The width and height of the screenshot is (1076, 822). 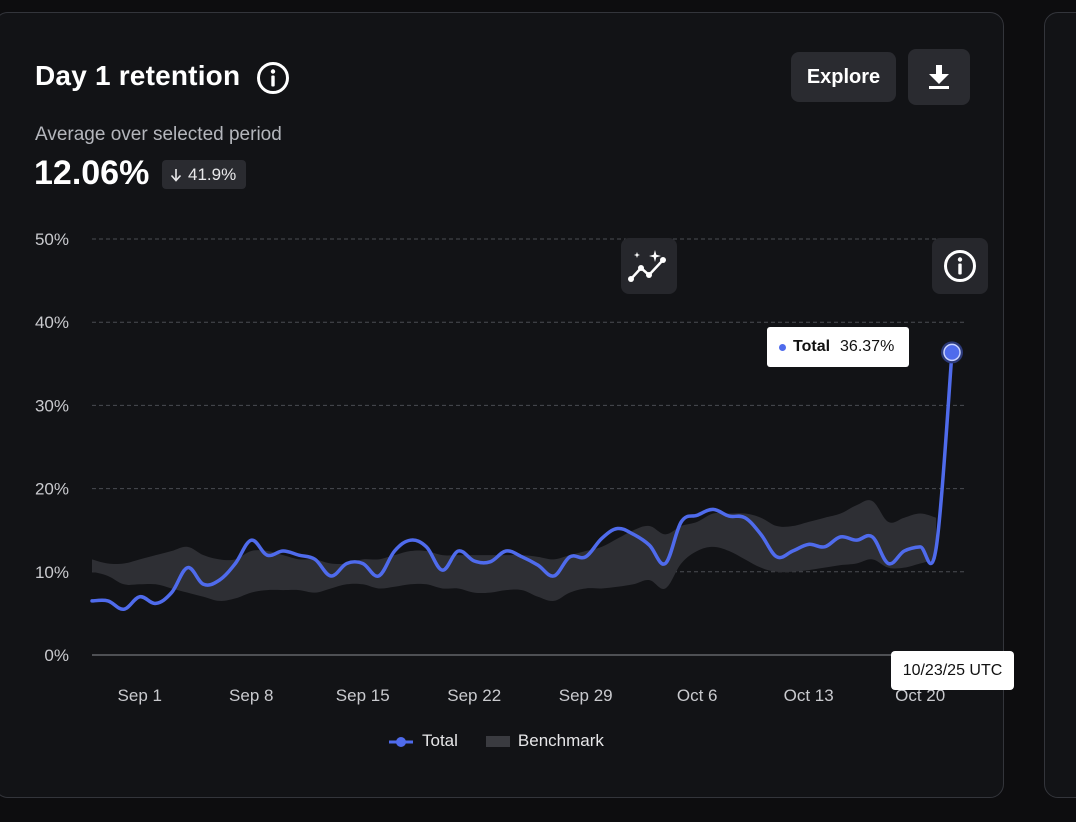 What do you see at coordinates (843, 77) in the screenshot?
I see `explore-button: Explore` at bounding box center [843, 77].